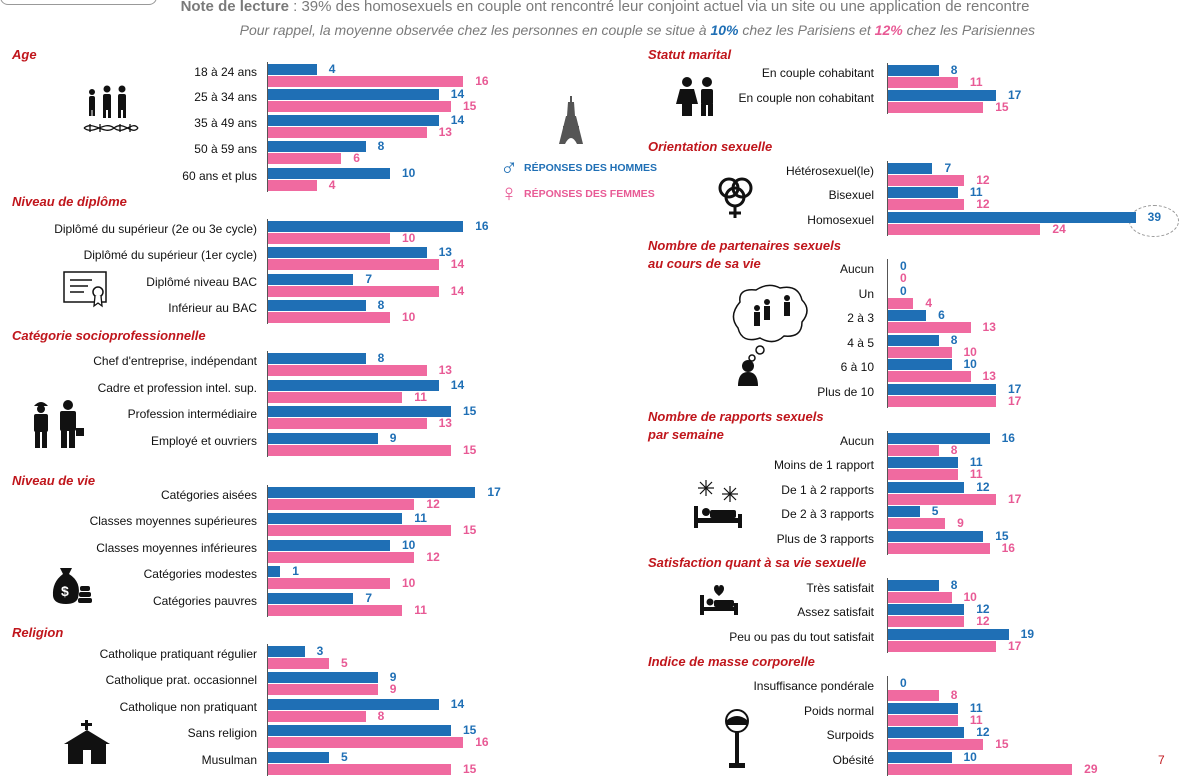 The height and width of the screenshot is (781, 1184). Describe the element at coordinates (840, 220) in the screenshot. I see `category-label: Homosexuel` at that location.